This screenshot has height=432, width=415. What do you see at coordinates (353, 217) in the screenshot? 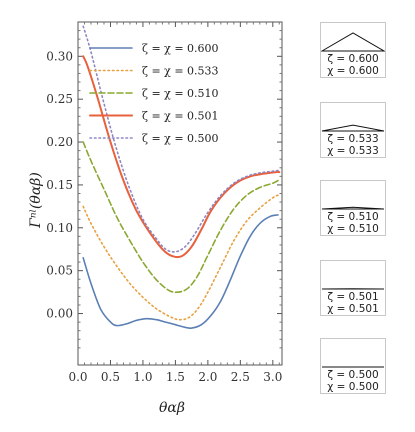
I see `panel-zeta-label: ζ = 0.510` at bounding box center [353, 217].